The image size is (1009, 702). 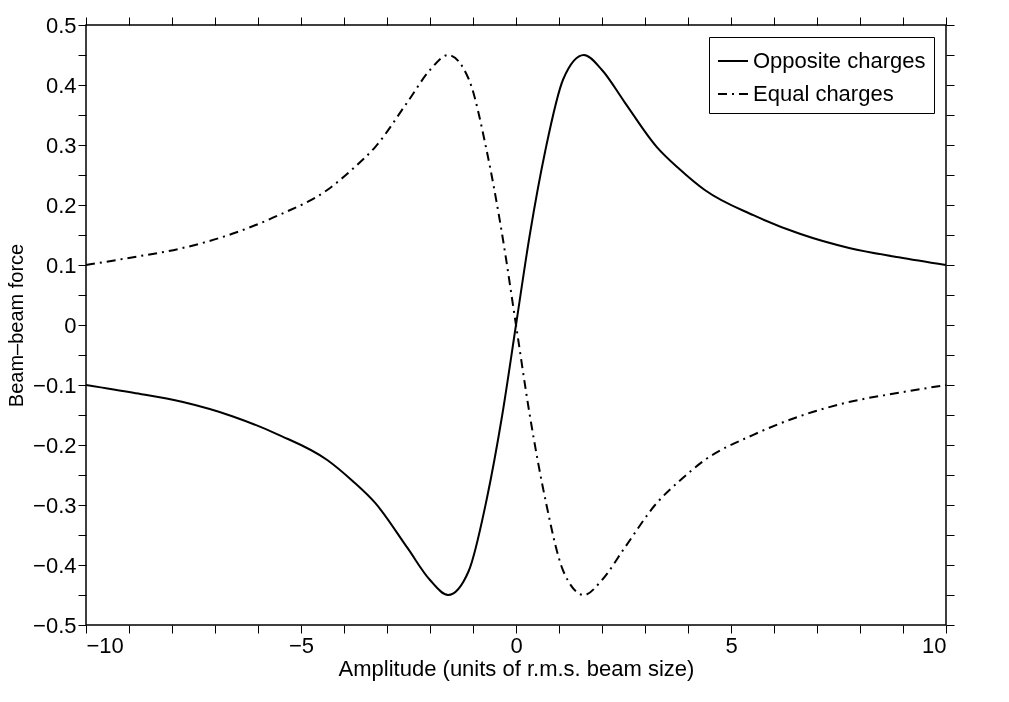 I want to click on x-axis-title: Amplitude (units of r.m.s. beam size), so click(x=516, y=668).